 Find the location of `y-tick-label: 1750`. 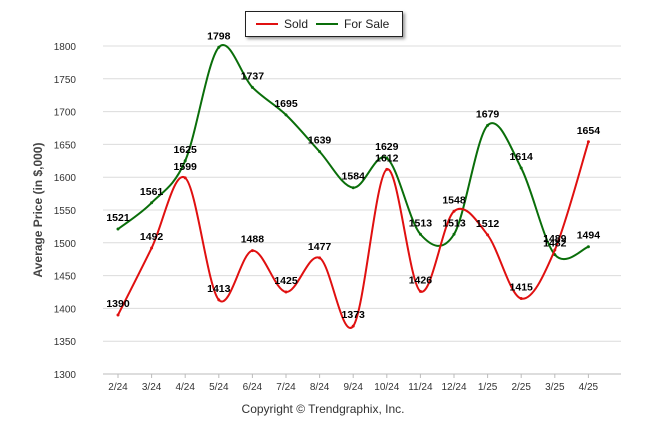

y-tick-label: 1750 is located at coordinates (65, 80).